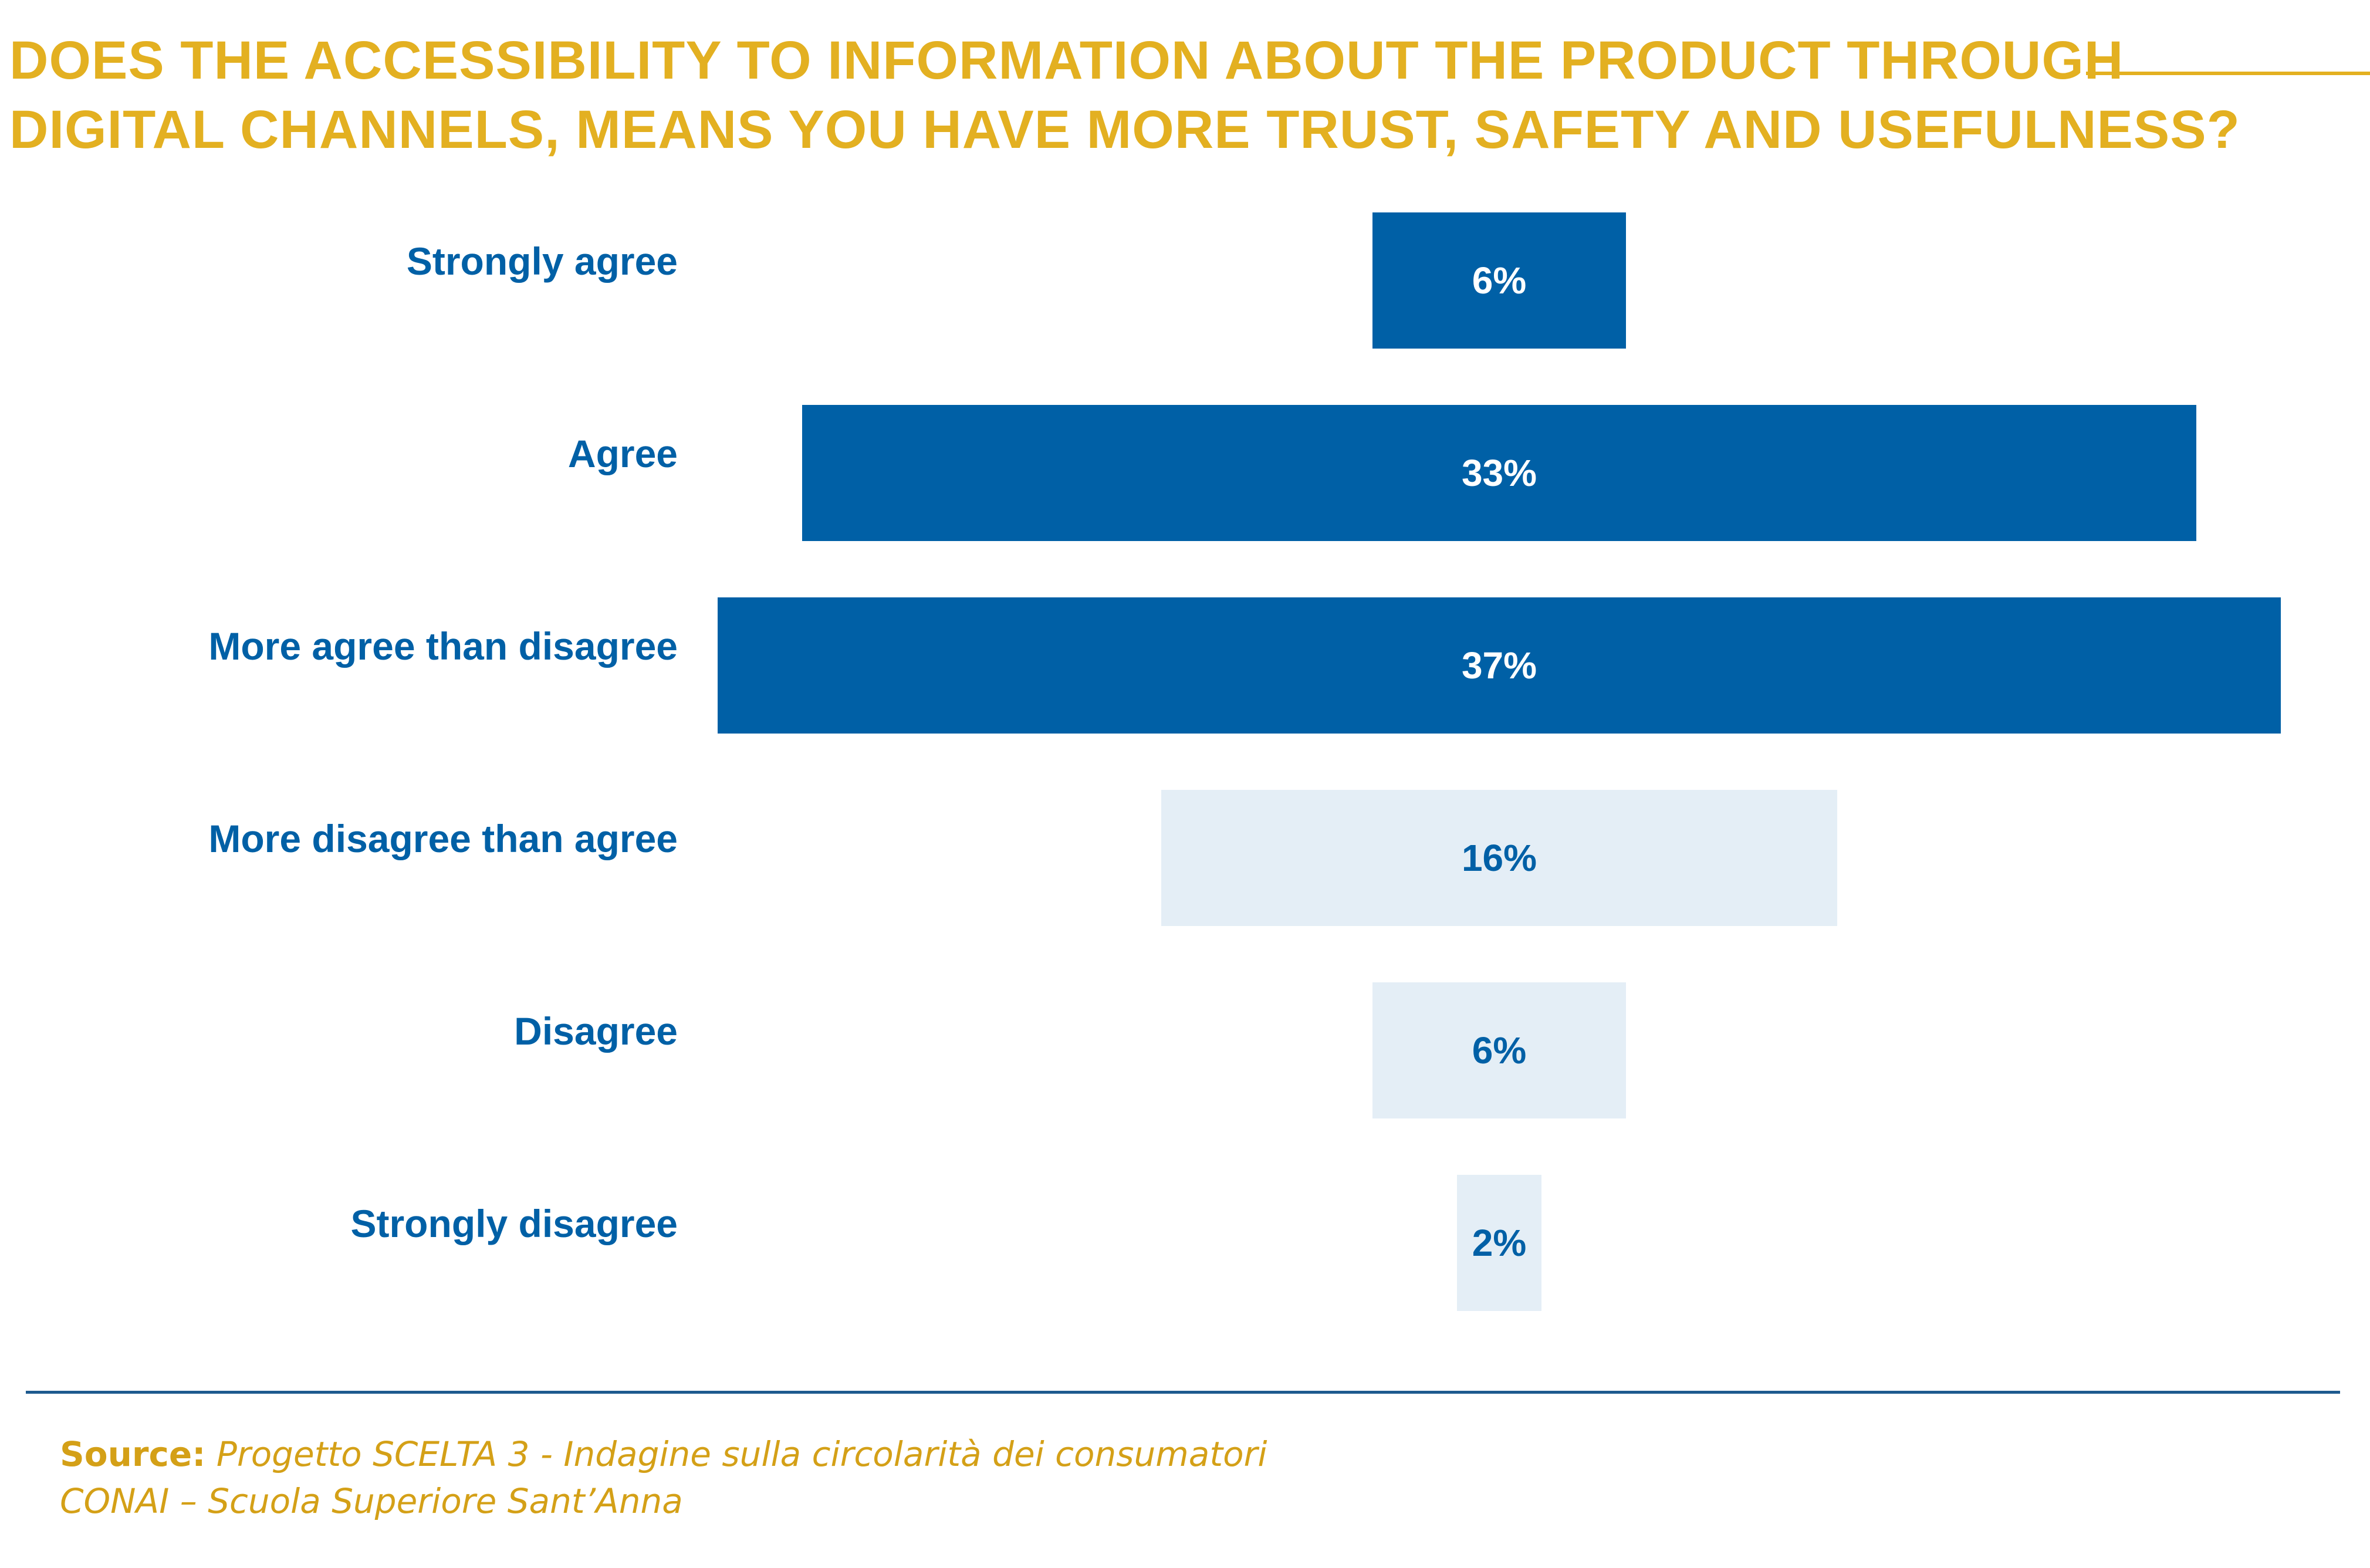 This screenshot has height=1568, width=2370. I want to click on bar-value-label-4: 16%, so click(1499, 858).